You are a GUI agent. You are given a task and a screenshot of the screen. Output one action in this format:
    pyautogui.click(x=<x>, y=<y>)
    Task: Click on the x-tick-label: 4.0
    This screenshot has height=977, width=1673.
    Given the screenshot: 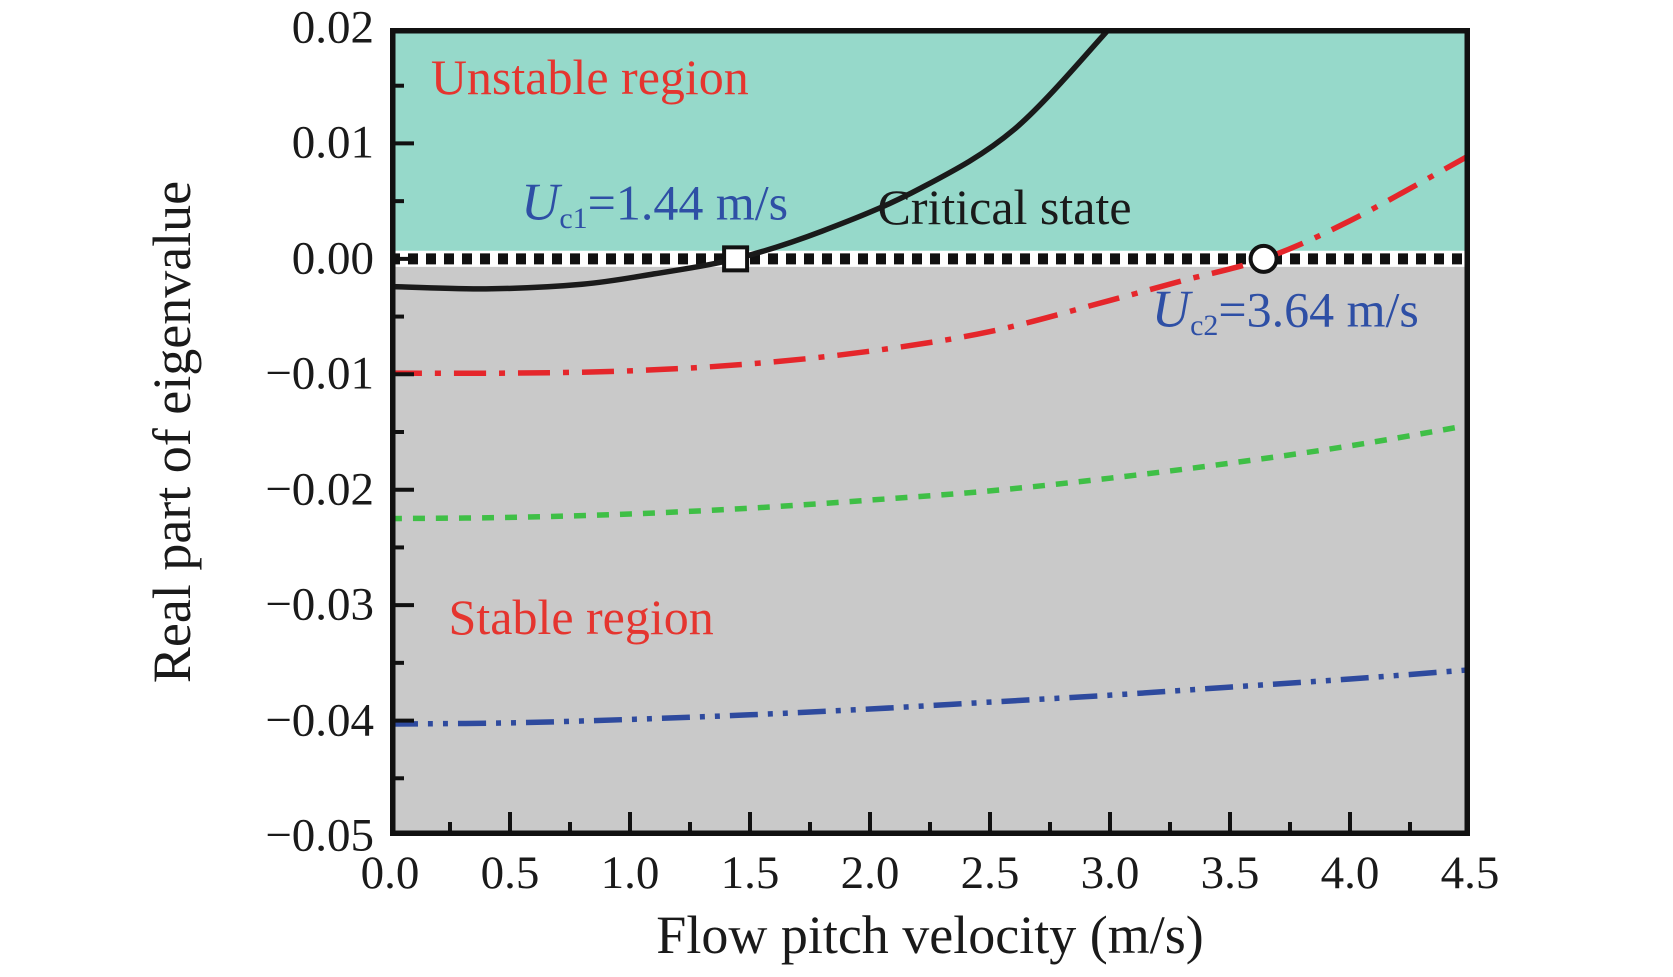 What is the action you would take?
    pyautogui.click(x=1350, y=873)
    